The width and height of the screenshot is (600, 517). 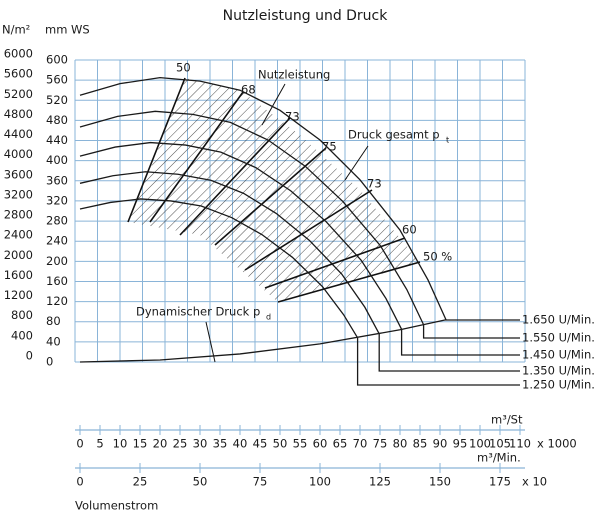 I want to click on y-axis-label: mm WS, so click(x=67, y=30).